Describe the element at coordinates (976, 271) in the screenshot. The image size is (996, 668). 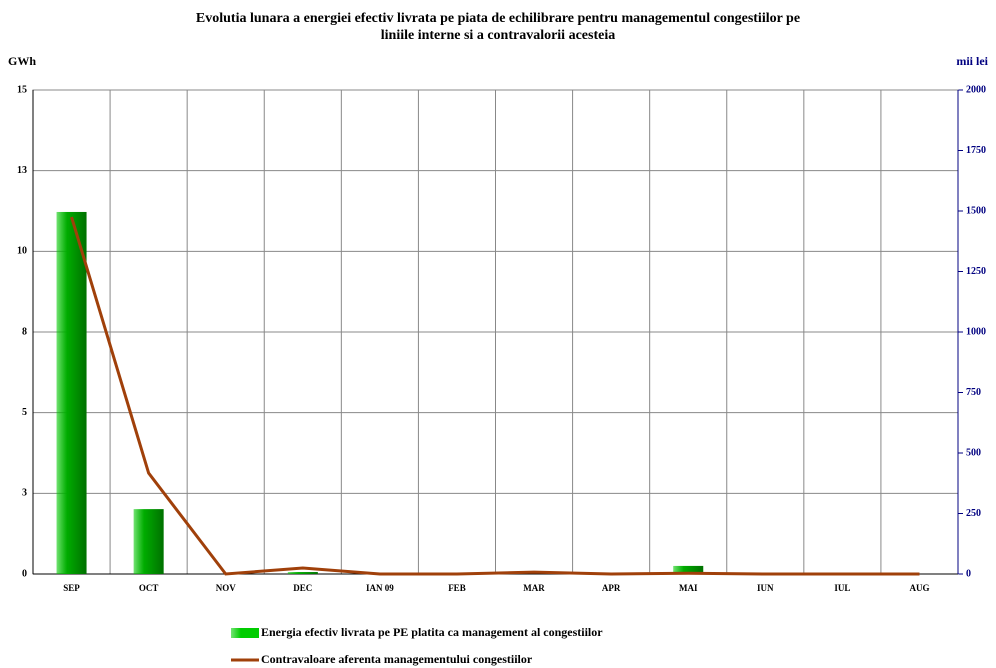
I see `y2-tick-label: 1250` at that location.